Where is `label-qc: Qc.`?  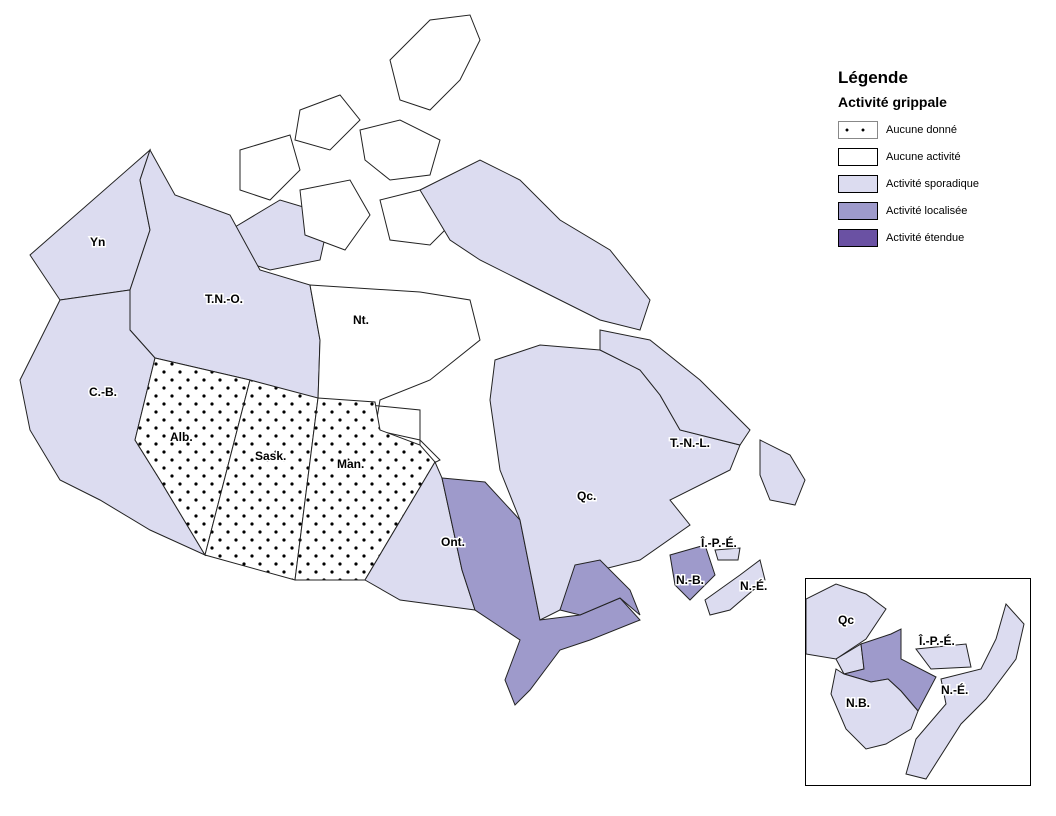
label-qc: Qc. is located at coordinates (586, 496).